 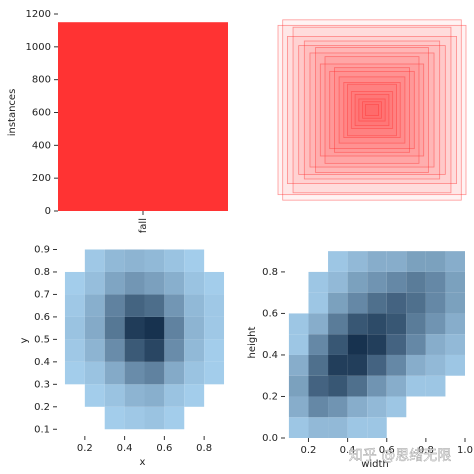 What do you see at coordinates (143, 462) in the screenshot?
I see `x-axis-label: x` at bounding box center [143, 462].